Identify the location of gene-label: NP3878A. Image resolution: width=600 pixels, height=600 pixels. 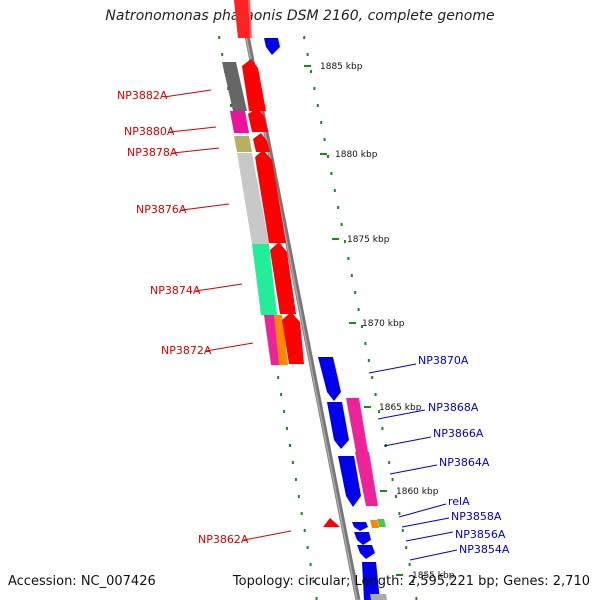
(152, 152).